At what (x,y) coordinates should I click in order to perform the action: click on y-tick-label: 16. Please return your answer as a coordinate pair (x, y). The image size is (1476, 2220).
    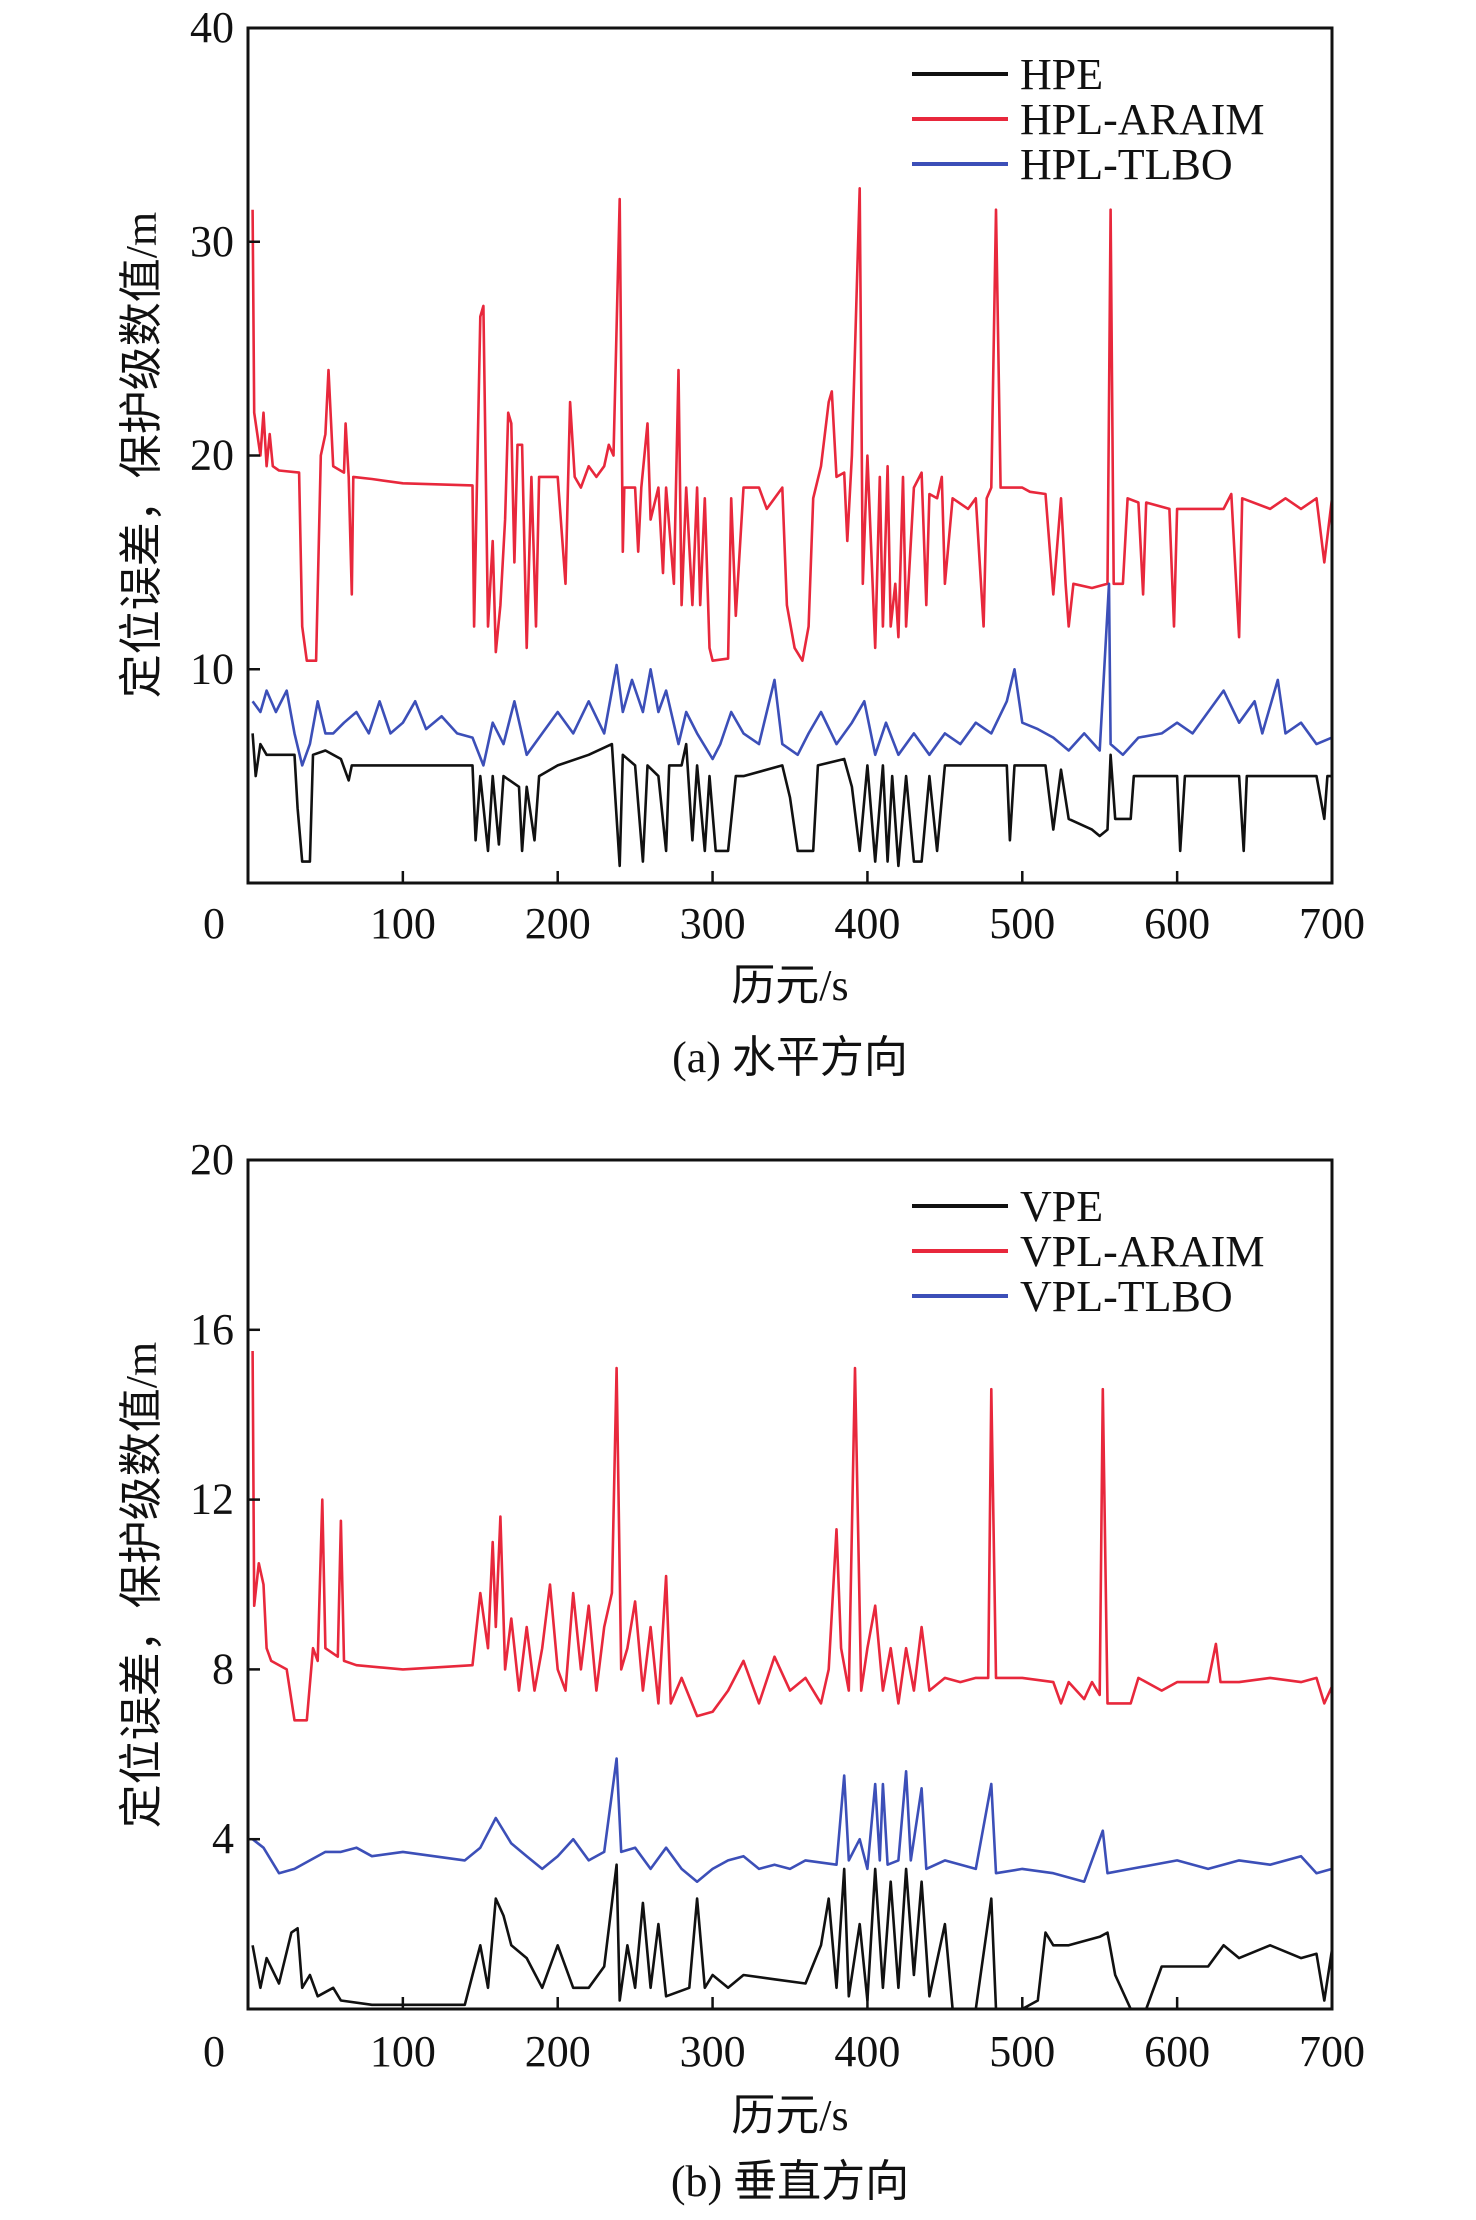
    Looking at the image, I should click on (212, 1329).